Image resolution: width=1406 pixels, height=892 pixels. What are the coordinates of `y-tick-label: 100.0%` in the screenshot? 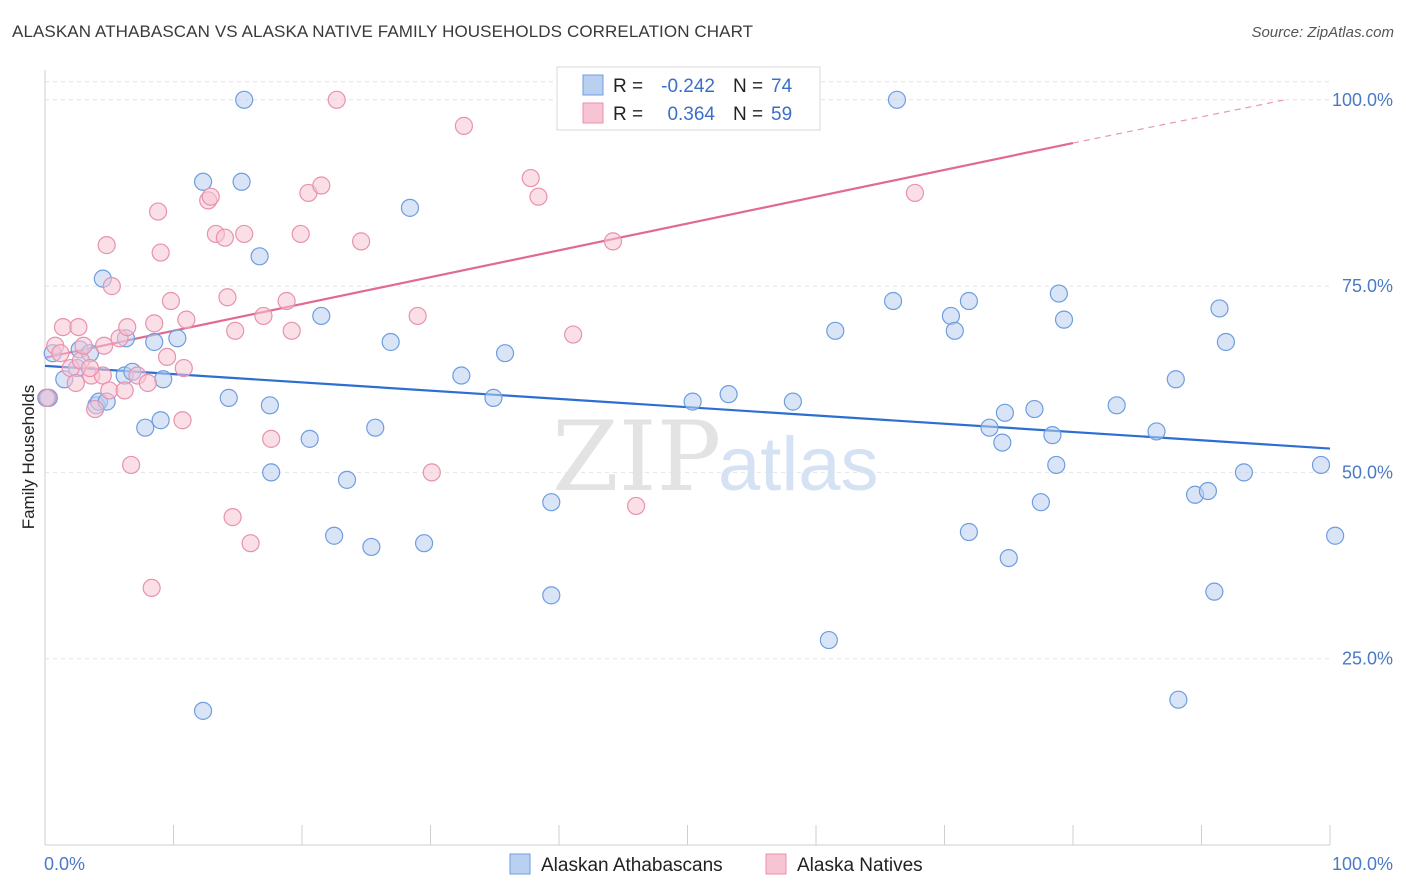 It's located at (1362, 100).